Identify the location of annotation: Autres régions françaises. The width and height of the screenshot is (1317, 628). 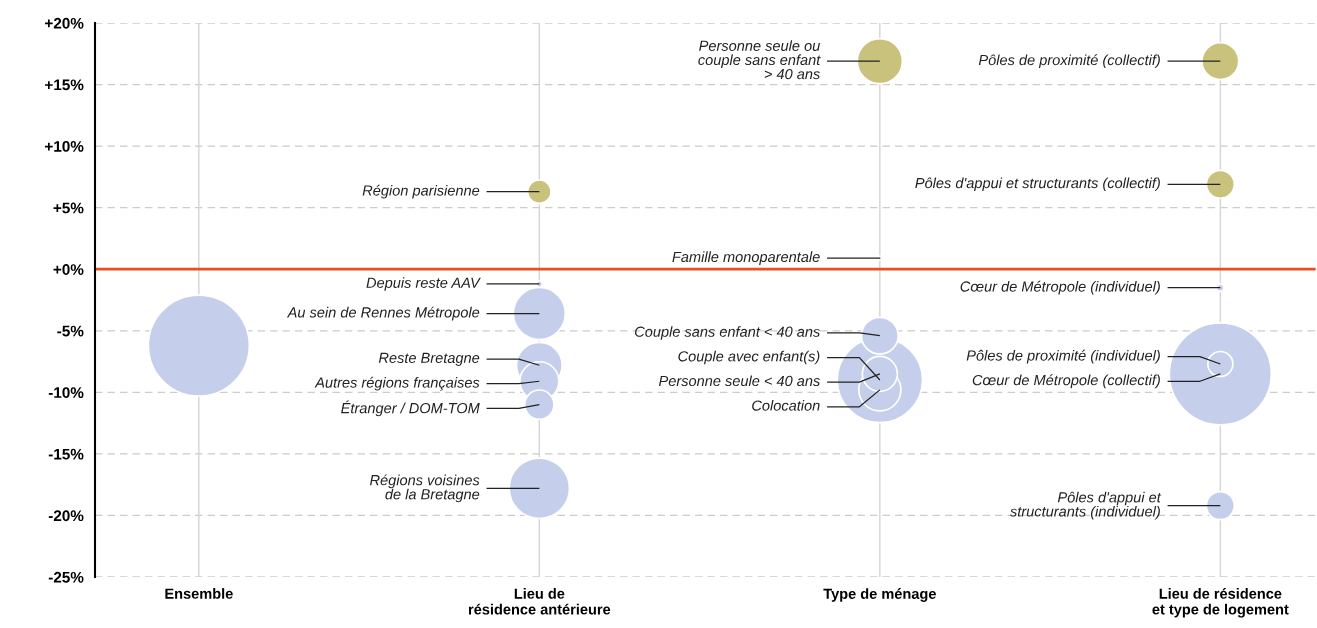
(397, 383).